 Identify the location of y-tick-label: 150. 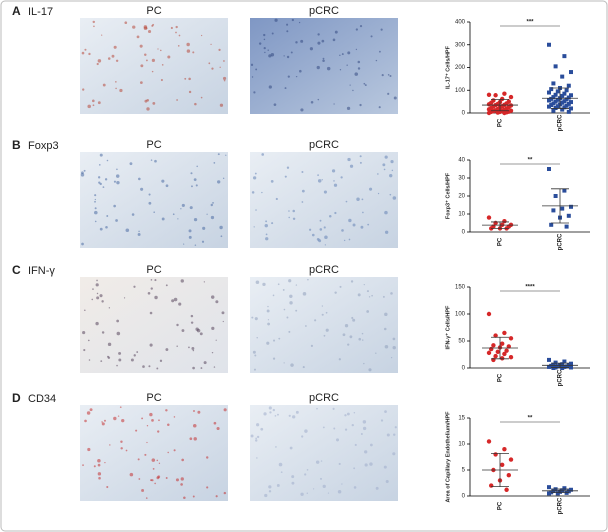
(460, 288).